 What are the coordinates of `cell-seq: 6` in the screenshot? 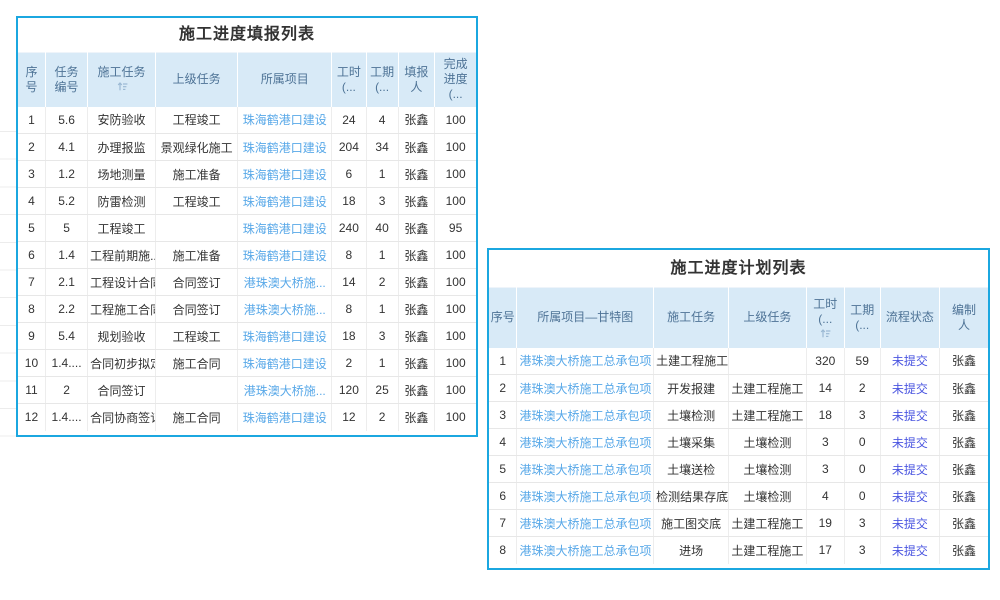 It's located at (32, 255).